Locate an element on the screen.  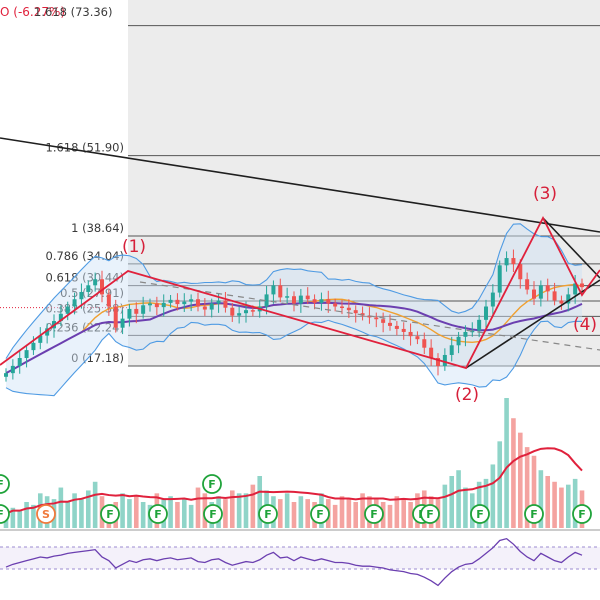
fib-label: 0.236 (22.24) is located at coordinates (85, 327).